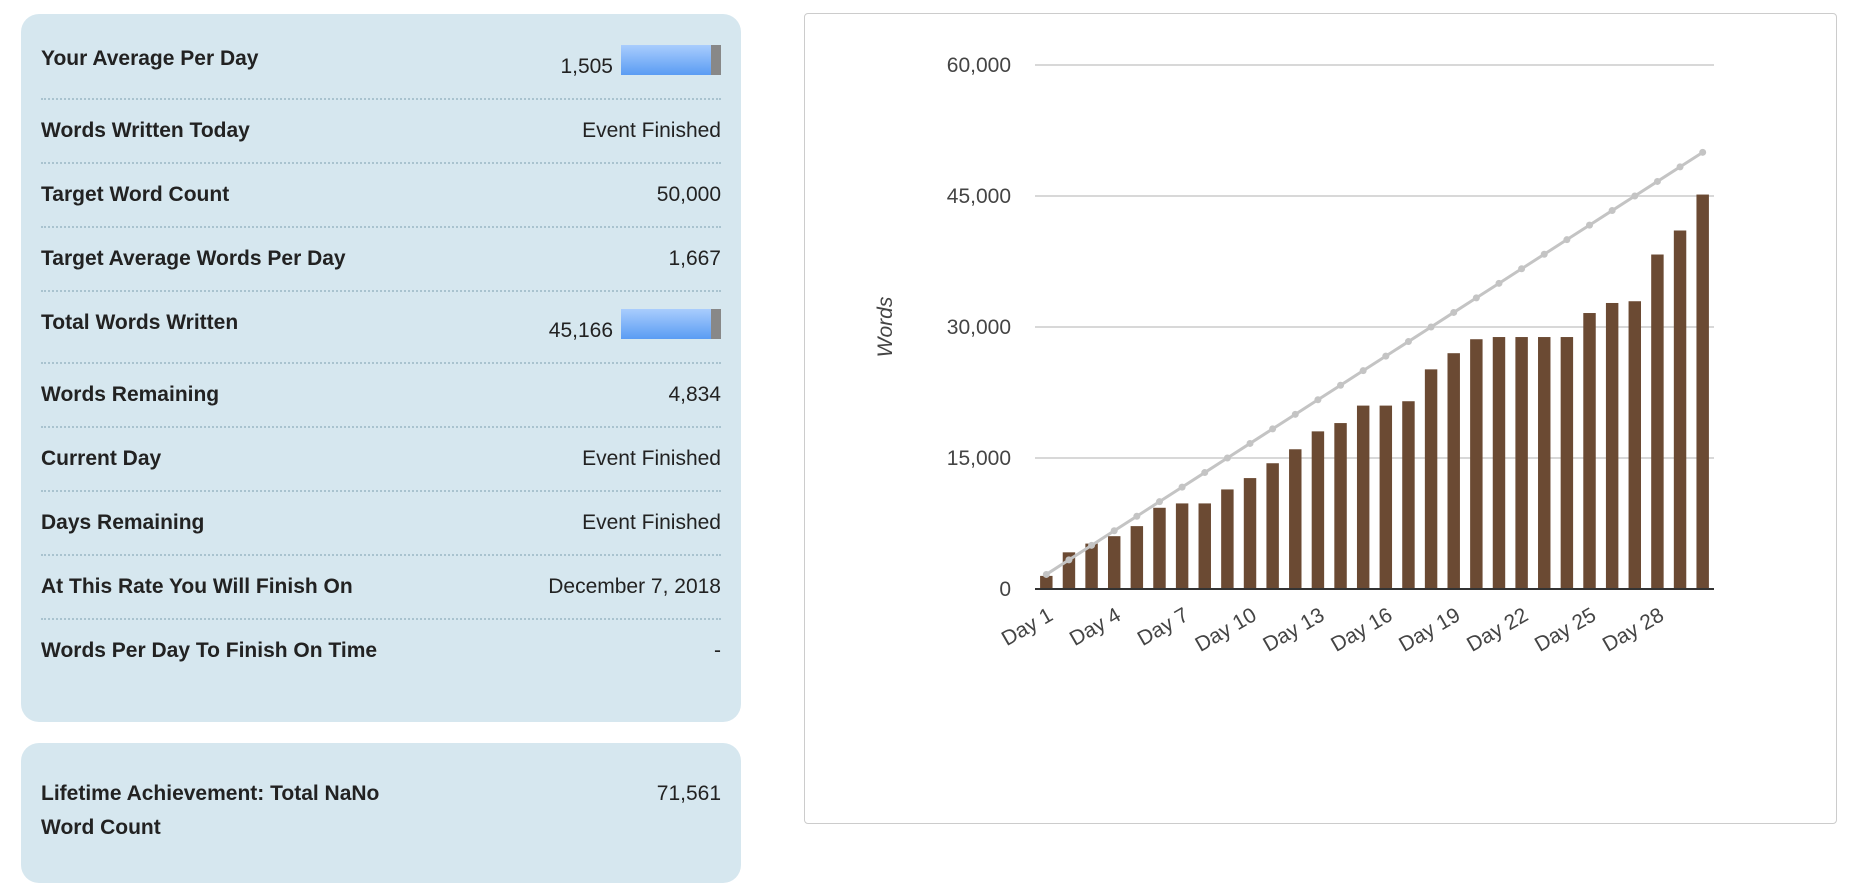  What do you see at coordinates (381, 196) in the screenshot?
I see `stat-row: Target Word Count 50,000` at bounding box center [381, 196].